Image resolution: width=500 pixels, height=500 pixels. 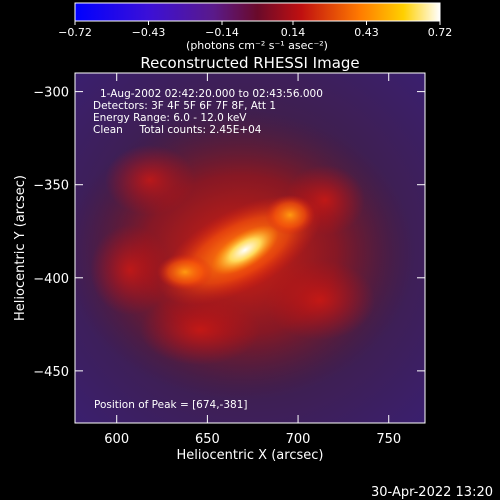 I want to click on y-tick-label: −450, so click(x=51, y=372).